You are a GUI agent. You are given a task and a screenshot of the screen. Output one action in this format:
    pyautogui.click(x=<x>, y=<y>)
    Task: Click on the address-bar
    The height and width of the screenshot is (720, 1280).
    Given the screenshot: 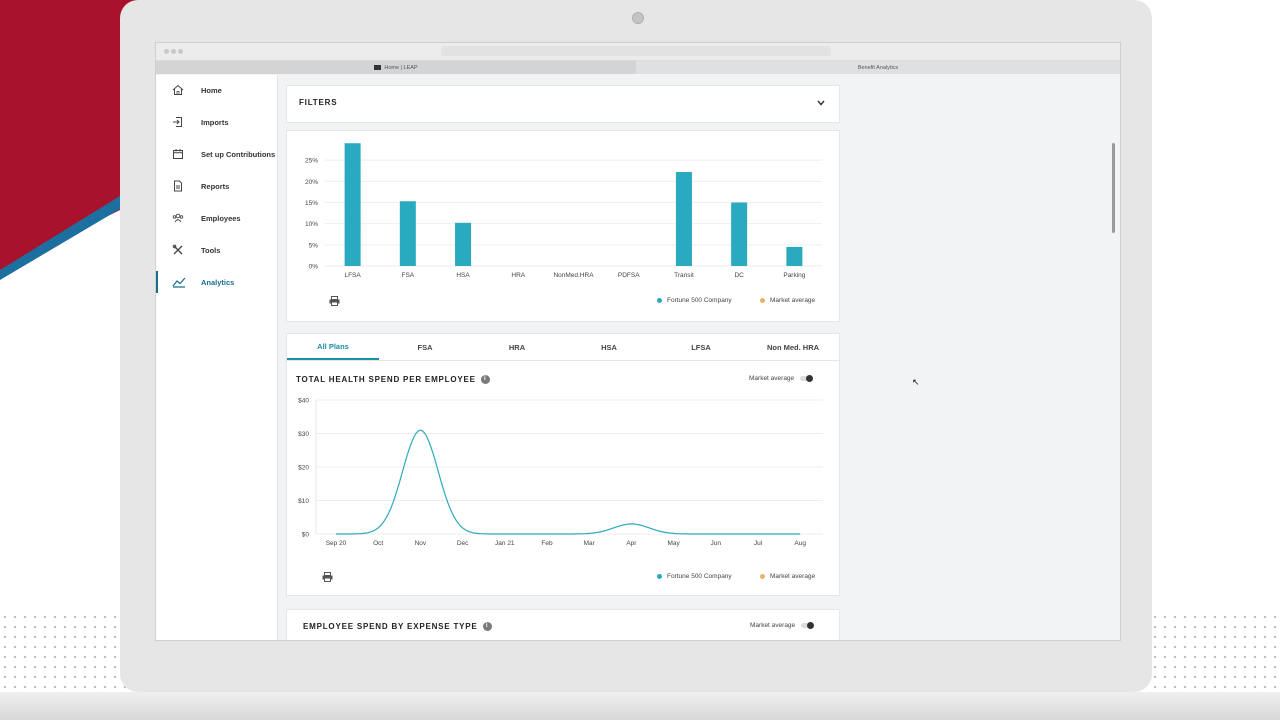 What is the action you would take?
    pyautogui.click(x=636, y=51)
    